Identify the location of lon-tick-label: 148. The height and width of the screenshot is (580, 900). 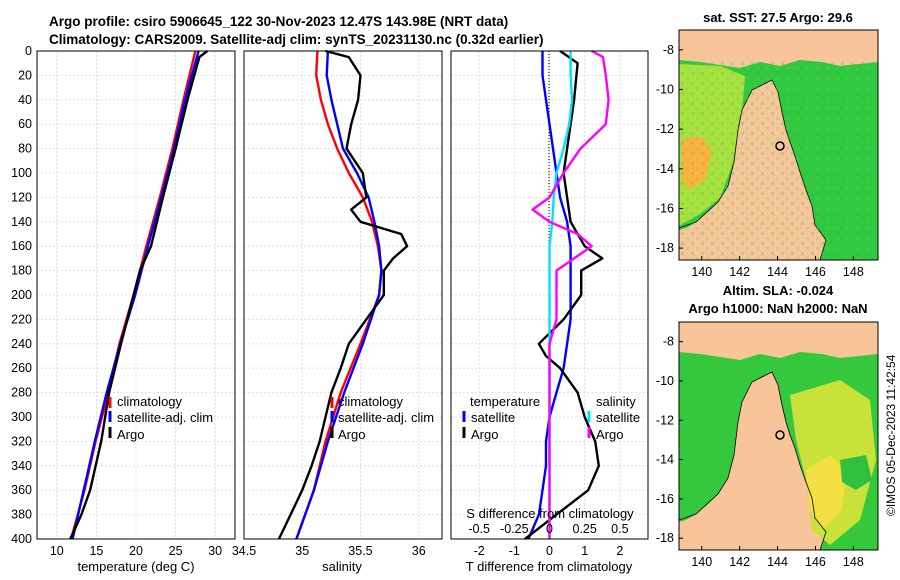
(853, 562).